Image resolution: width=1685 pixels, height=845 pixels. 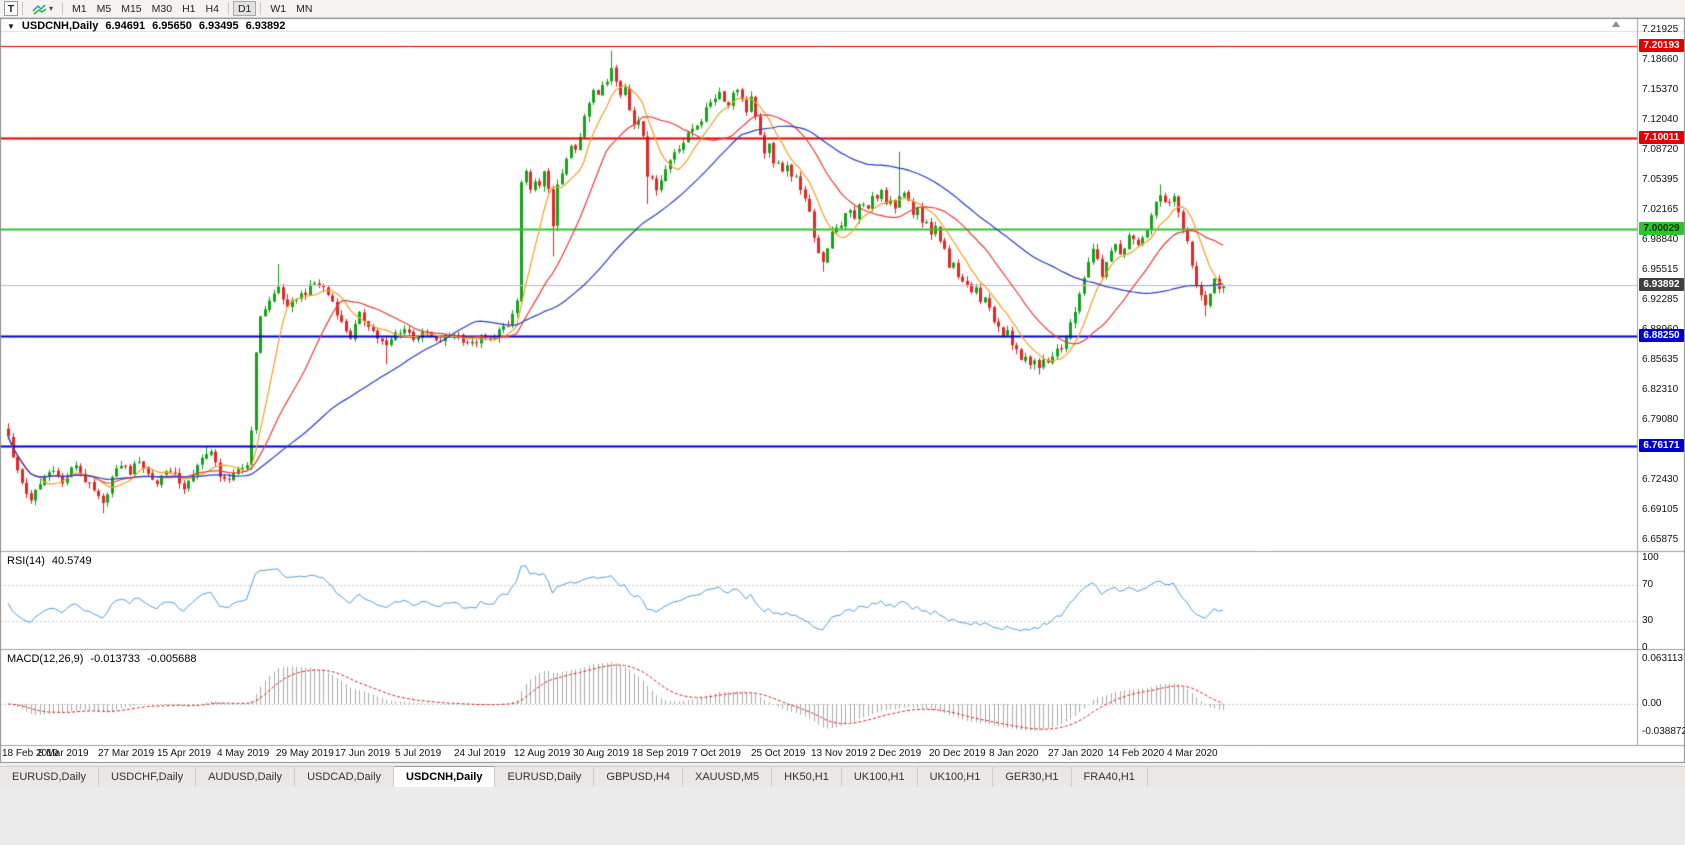 I want to click on price-axis-label: 7.08720, so click(x=1660, y=149).